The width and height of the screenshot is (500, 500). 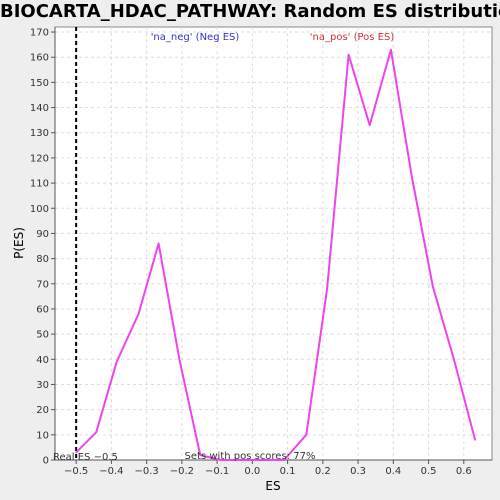 What do you see at coordinates (19, 243) in the screenshot?
I see `y-axis-title: P(ES)` at bounding box center [19, 243].